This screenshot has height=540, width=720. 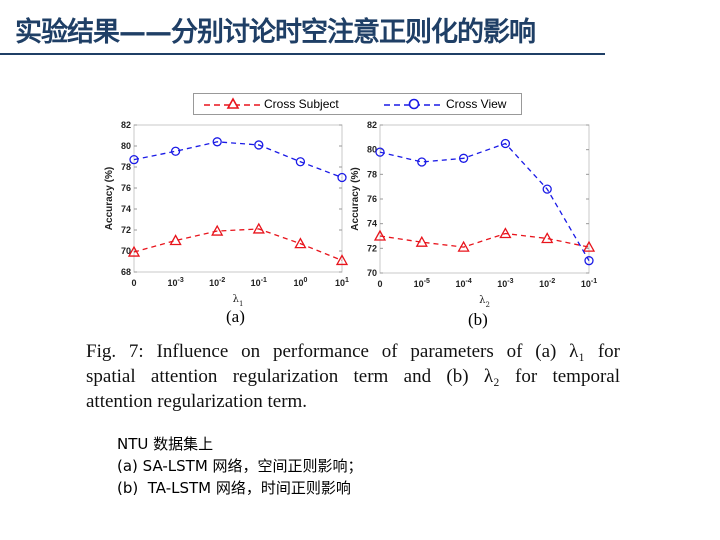 I want to click on note-line: (a) SA-LSTM 网络，空间正则影响；, so click(x=240, y=466).